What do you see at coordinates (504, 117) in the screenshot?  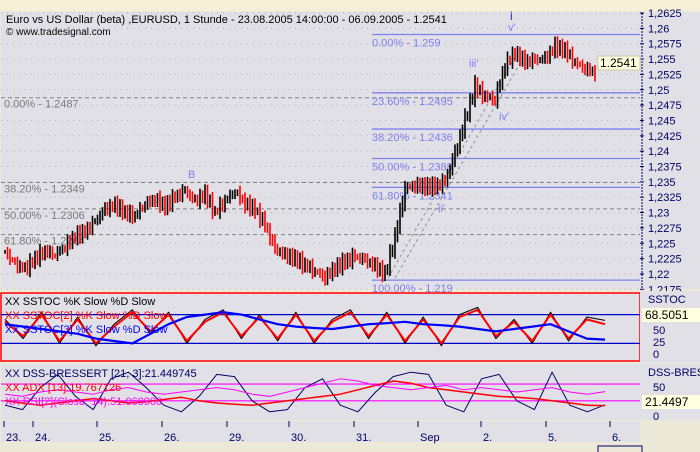 I see `wave-label-iv: iv'` at bounding box center [504, 117].